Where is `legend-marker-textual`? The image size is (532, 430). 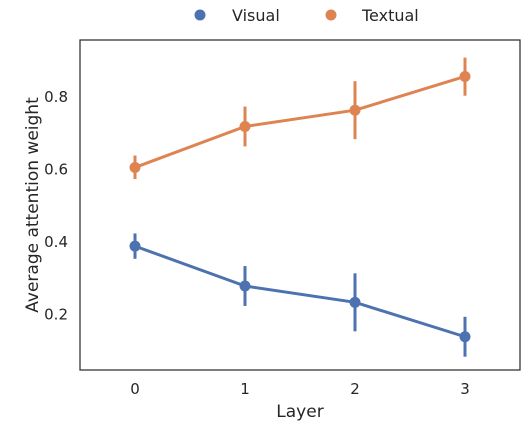
legend-marker-textual is located at coordinates (331, 15).